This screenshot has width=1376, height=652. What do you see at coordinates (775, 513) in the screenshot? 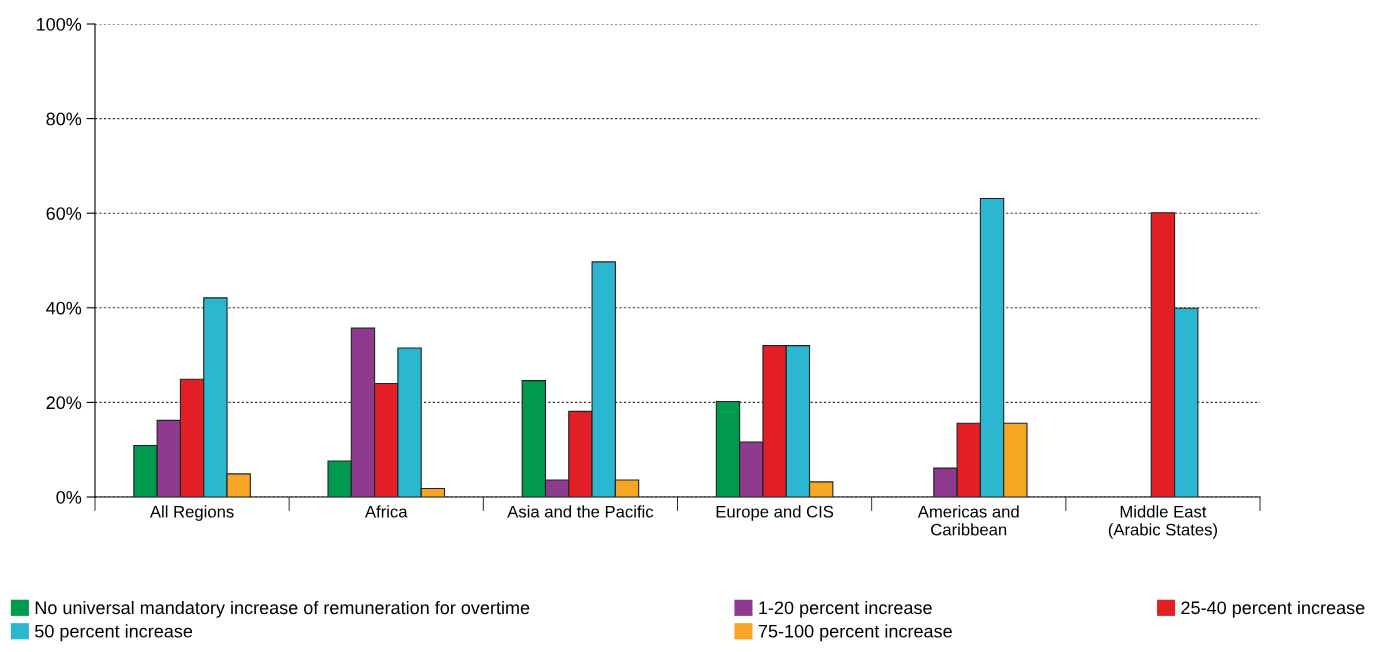
I see `x-tick-label: Europe and CIS` at bounding box center [775, 513].